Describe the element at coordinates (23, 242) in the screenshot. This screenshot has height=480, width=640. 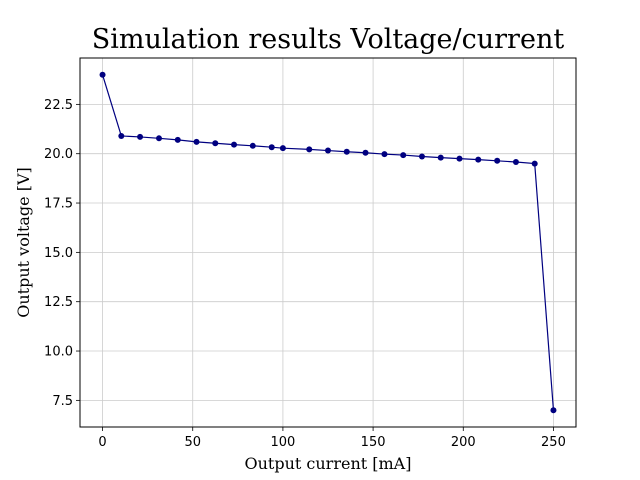
I see `y-axis-label: Output voltage [V]` at that location.